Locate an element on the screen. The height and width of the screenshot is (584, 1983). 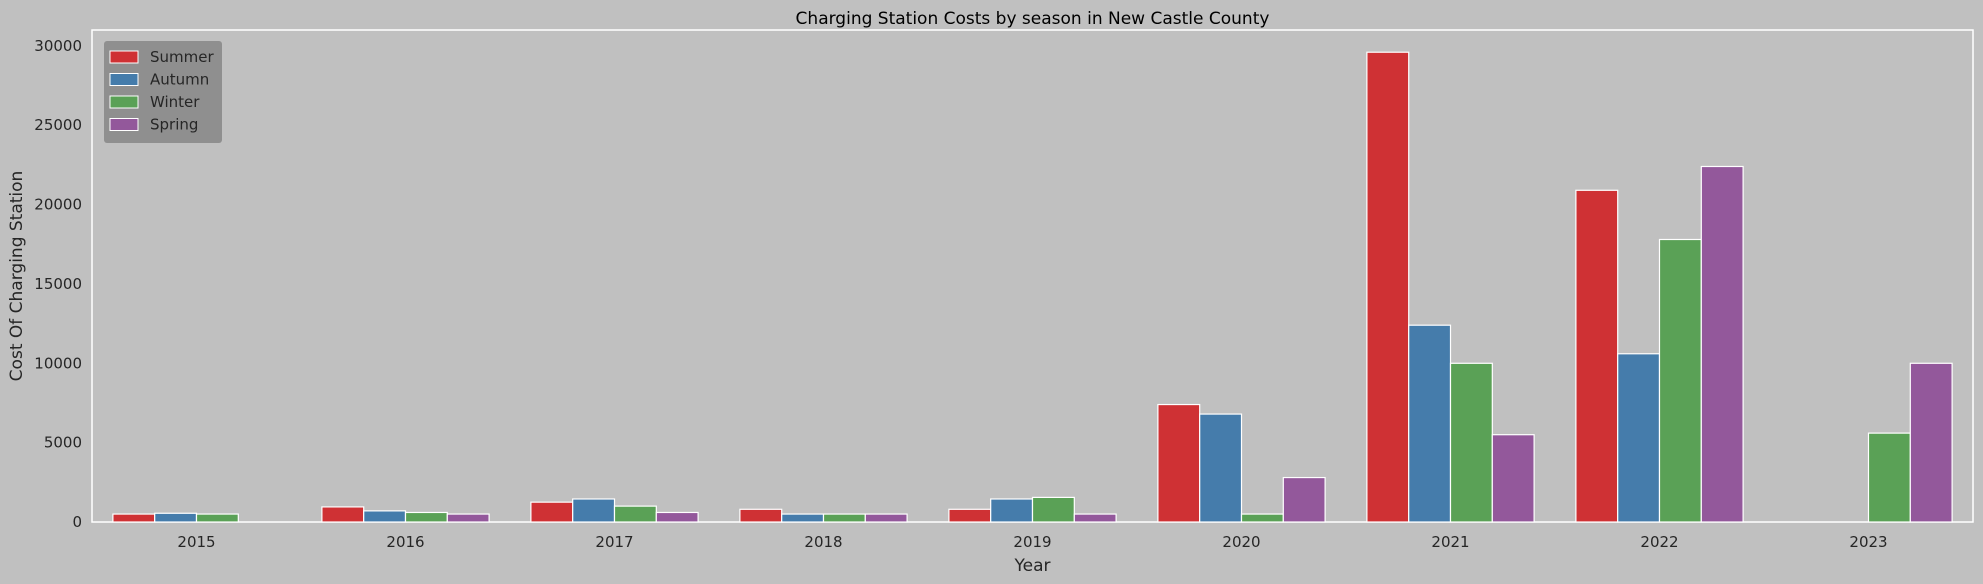
bar-winter-2023 is located at coordinates (1889, 477).